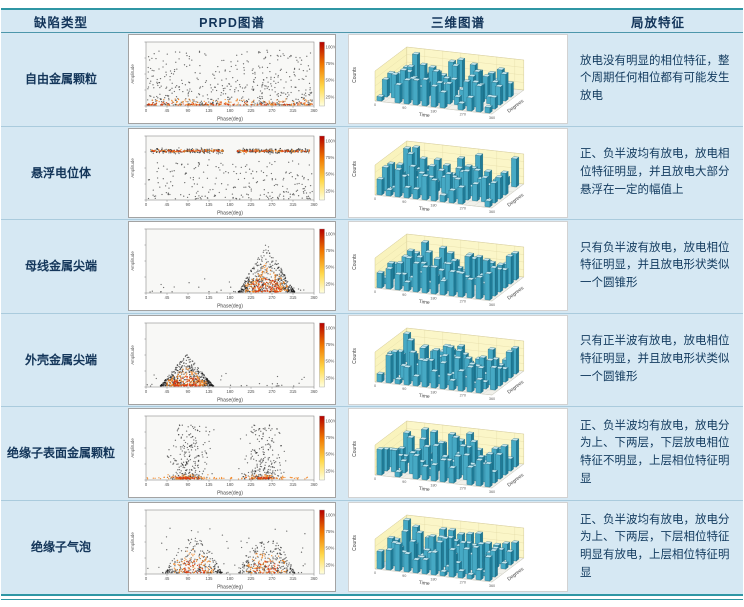 This screenshot has width=744, height=607. Describe the element at coordinates (60, 453) in the screenshot. I see `defect-type-label: 绝缘子表面金属颗粒` at that location.